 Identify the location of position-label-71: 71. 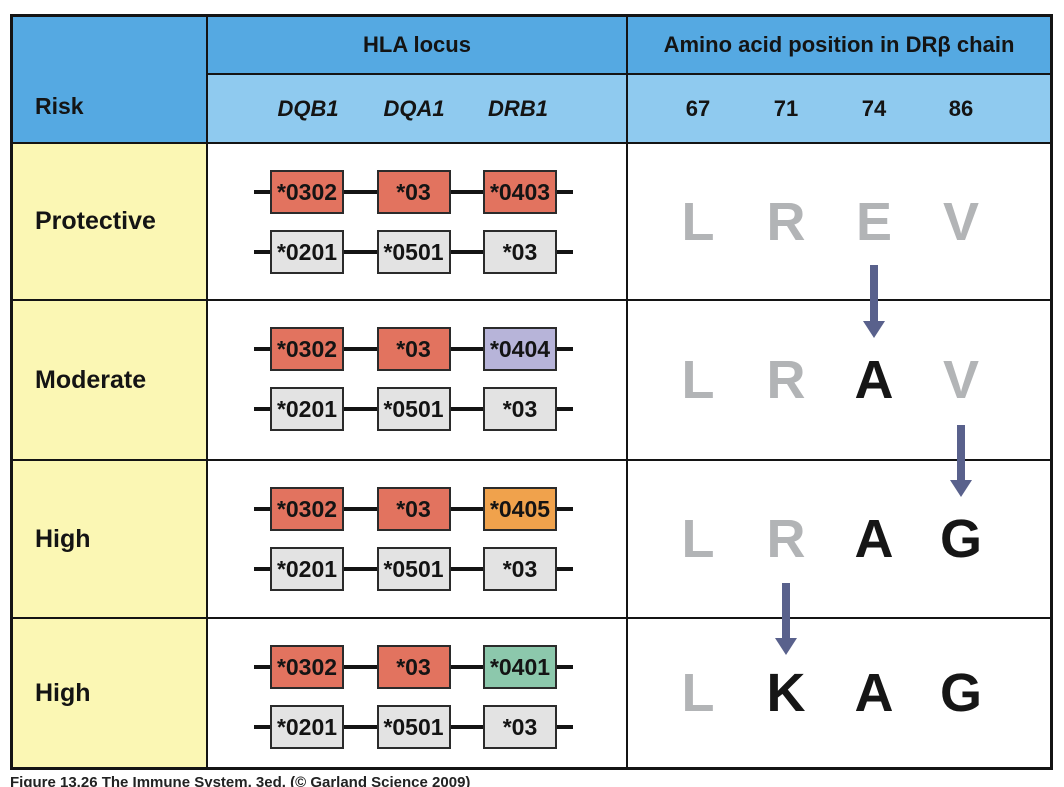
(786, 108).